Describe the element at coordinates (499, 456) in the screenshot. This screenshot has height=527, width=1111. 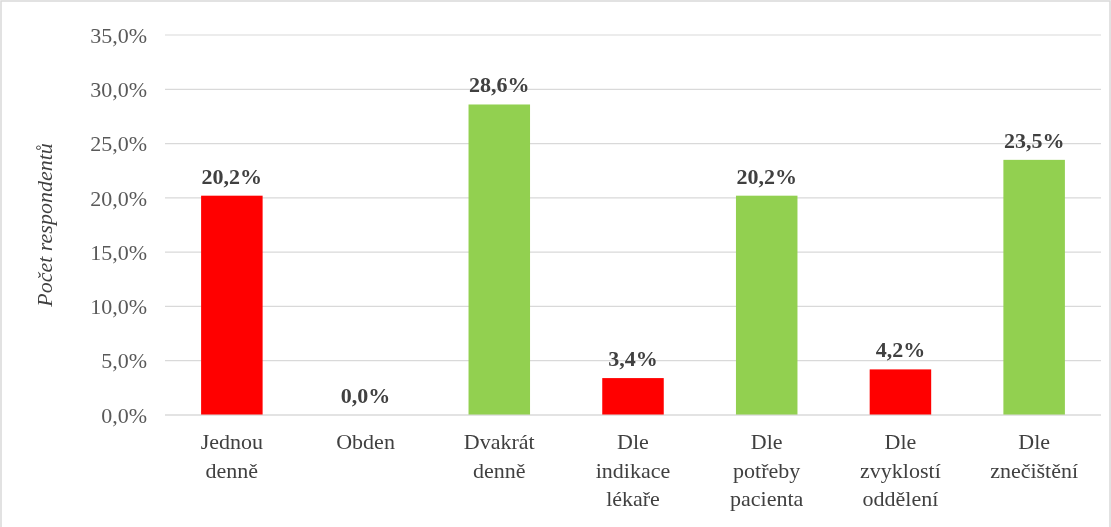
I see `x-tick-label: Dvakrát denně` at that location.